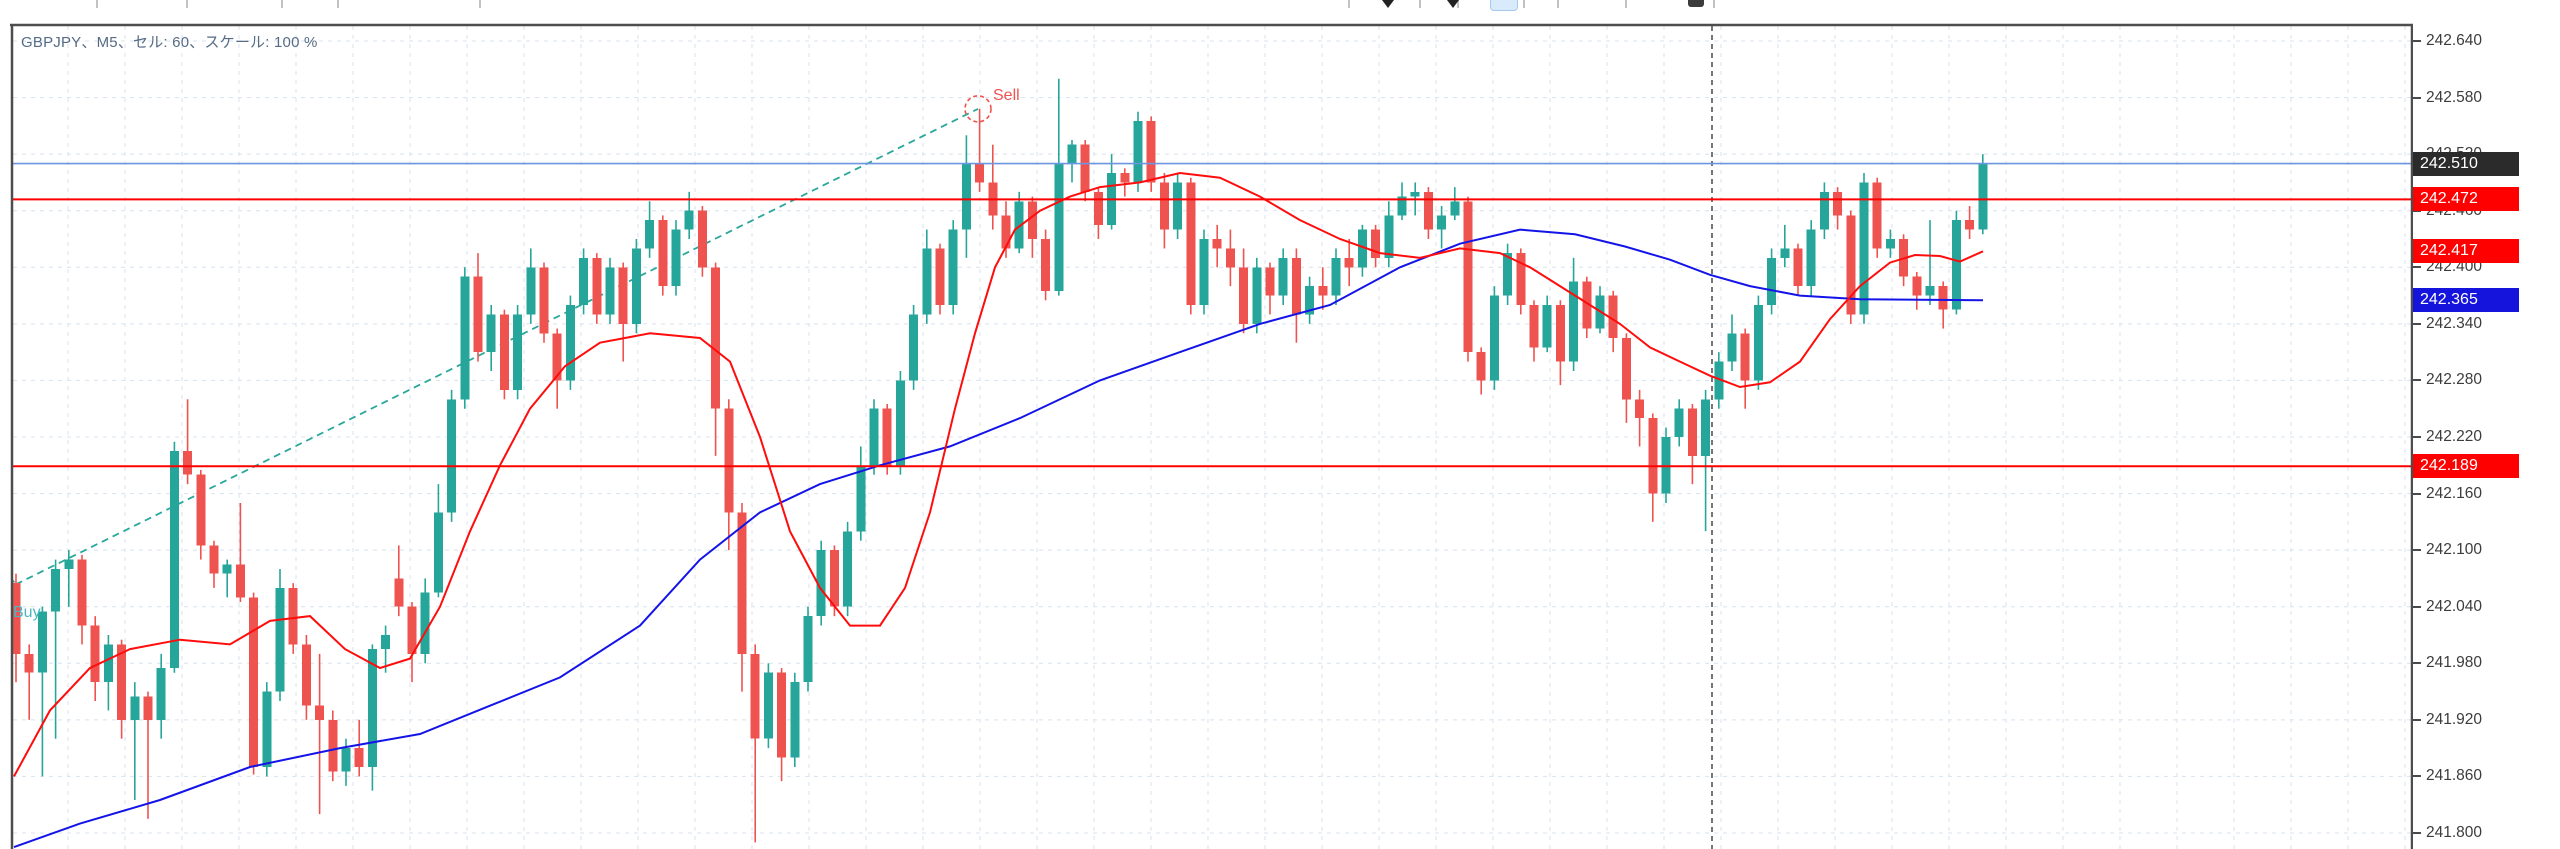 The height and width of the screenshot is (849, 2560). Describe the element at coordinates (1504, 5) in the screenshot. I see `toolbar-button-fragment` at that location.